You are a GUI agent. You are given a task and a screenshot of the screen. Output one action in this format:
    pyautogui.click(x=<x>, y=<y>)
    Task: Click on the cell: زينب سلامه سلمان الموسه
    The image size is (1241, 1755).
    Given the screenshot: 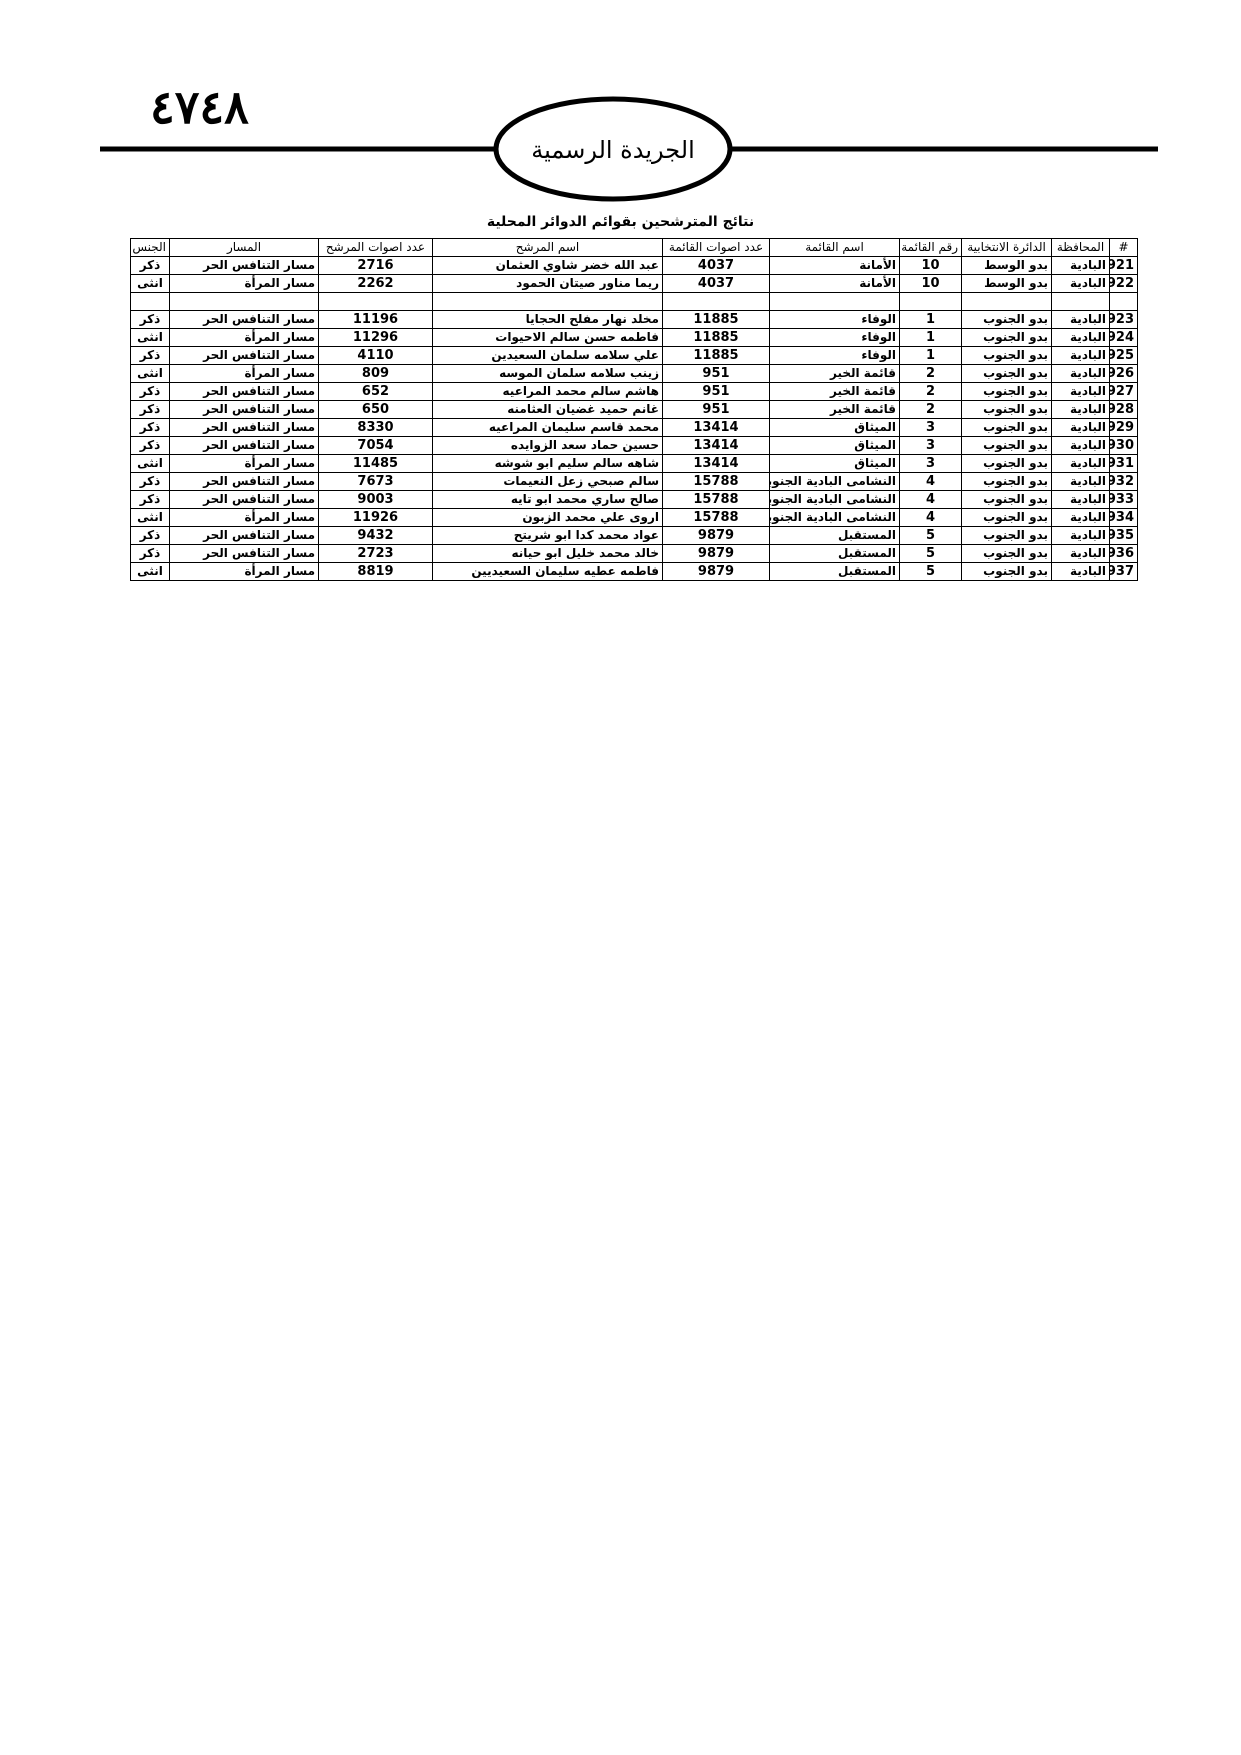 What is the action you would take?
    pyautogui.click(x=547, y=373)
    